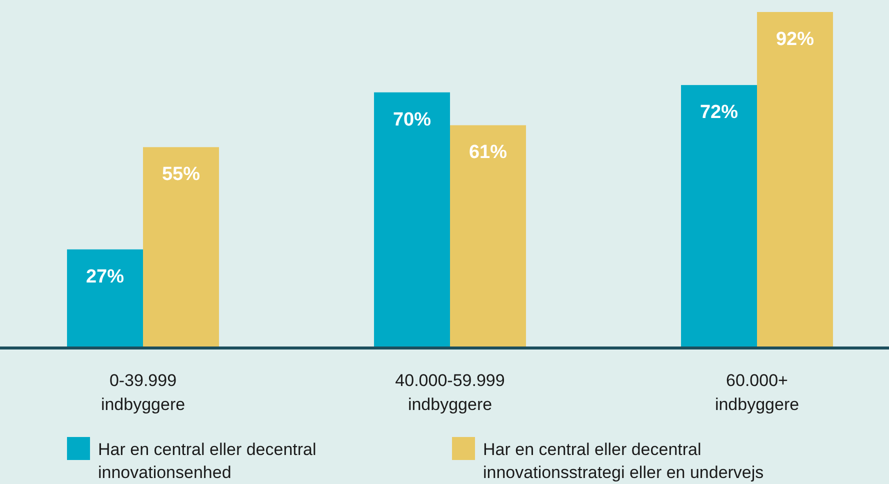  I want to click on data-label: 70%, so click(412, 119).